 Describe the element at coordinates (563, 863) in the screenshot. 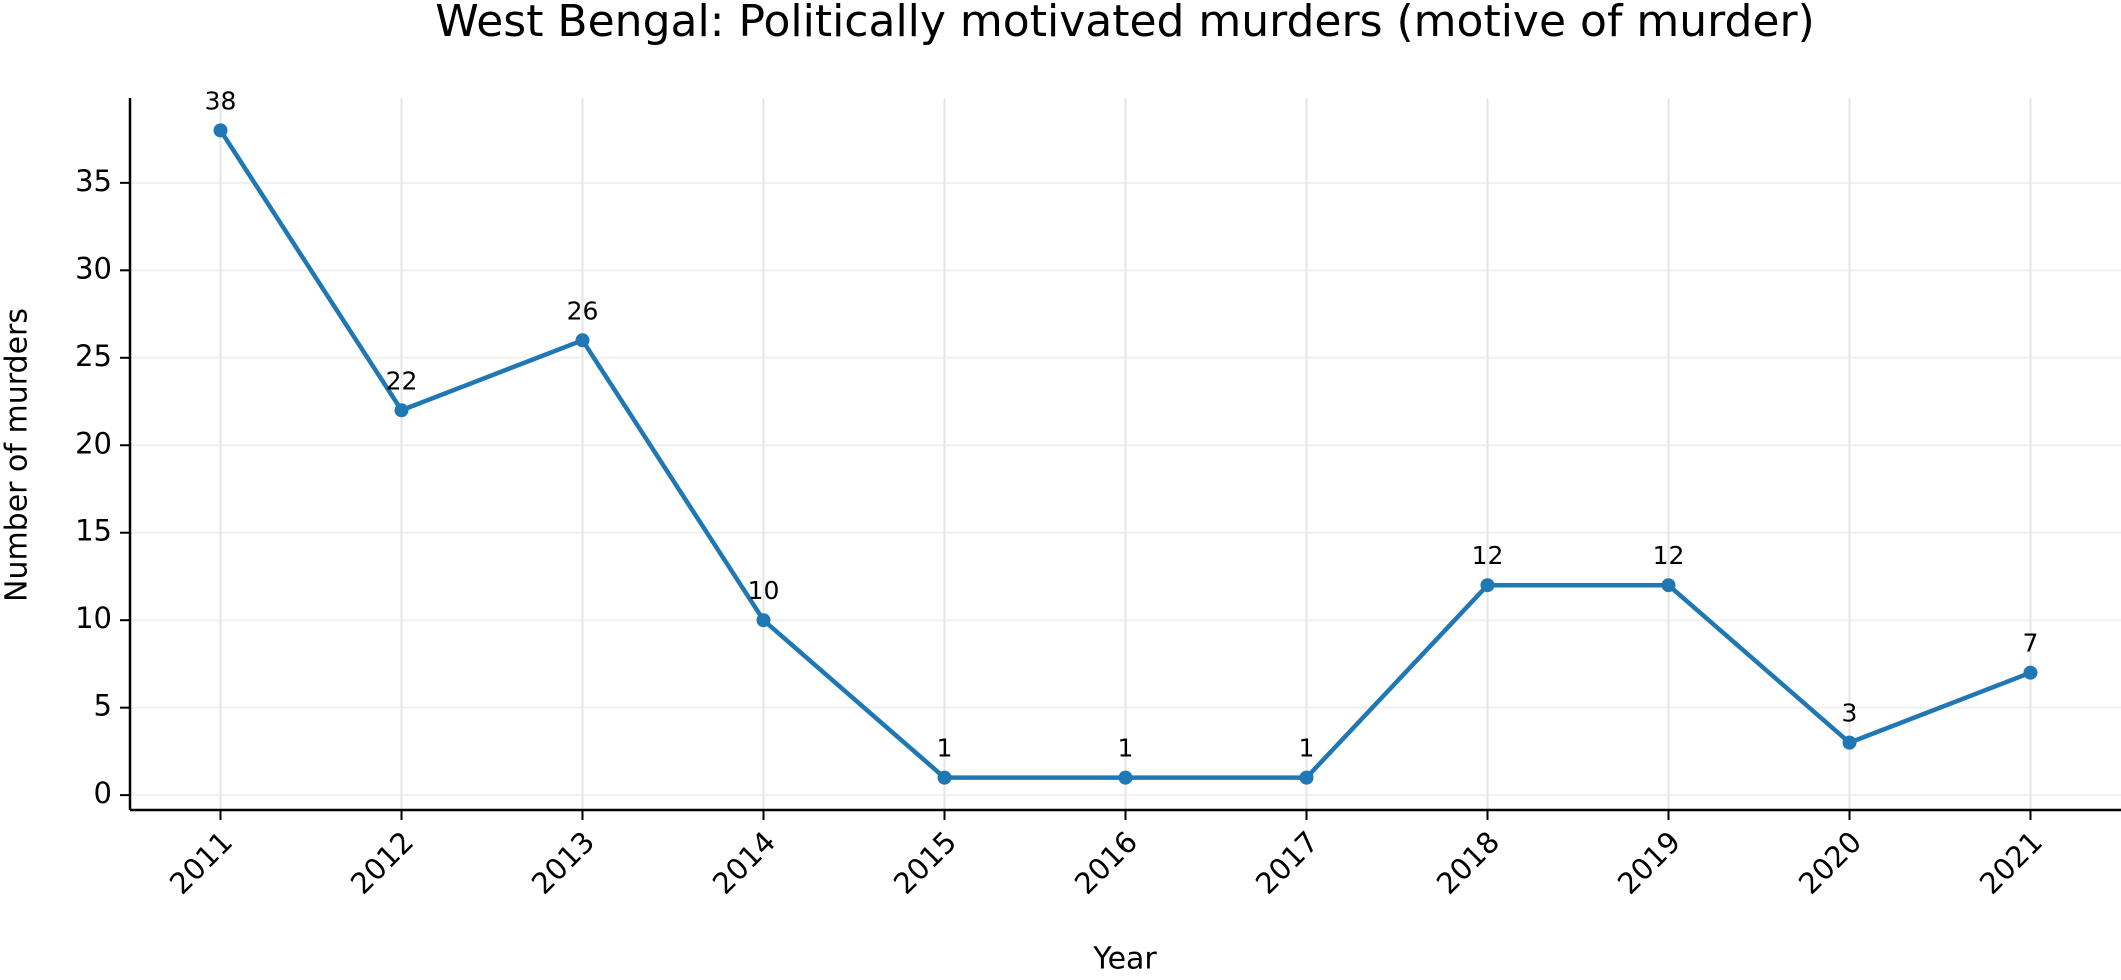

I see `x-tick-label: 2013` at that location.